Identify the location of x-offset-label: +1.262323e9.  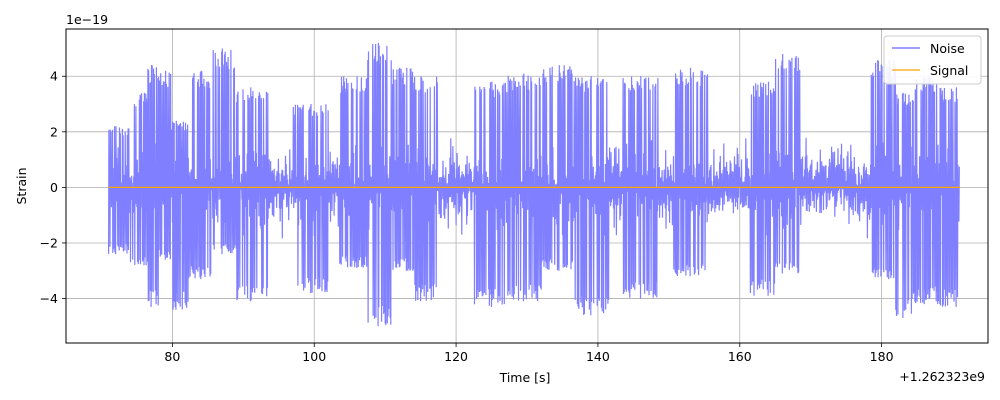
(942, 376).